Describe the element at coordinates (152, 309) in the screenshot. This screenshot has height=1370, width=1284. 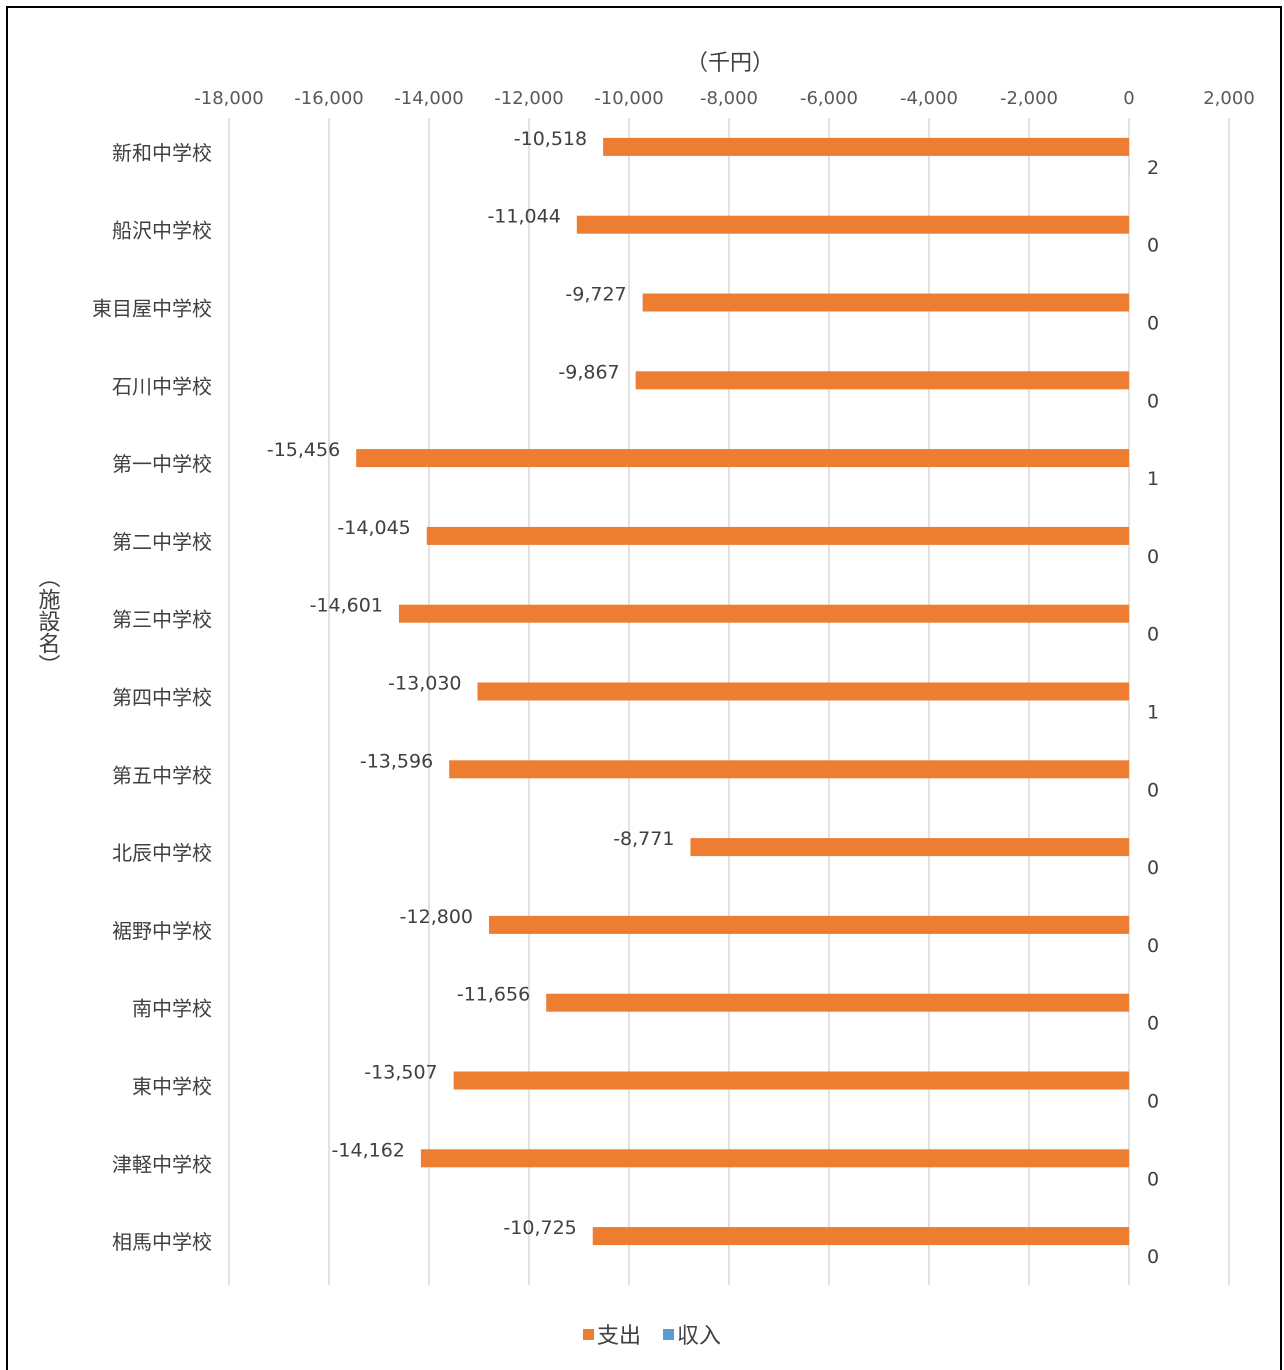
I see `category-label: 東目屋中学校` at that location.